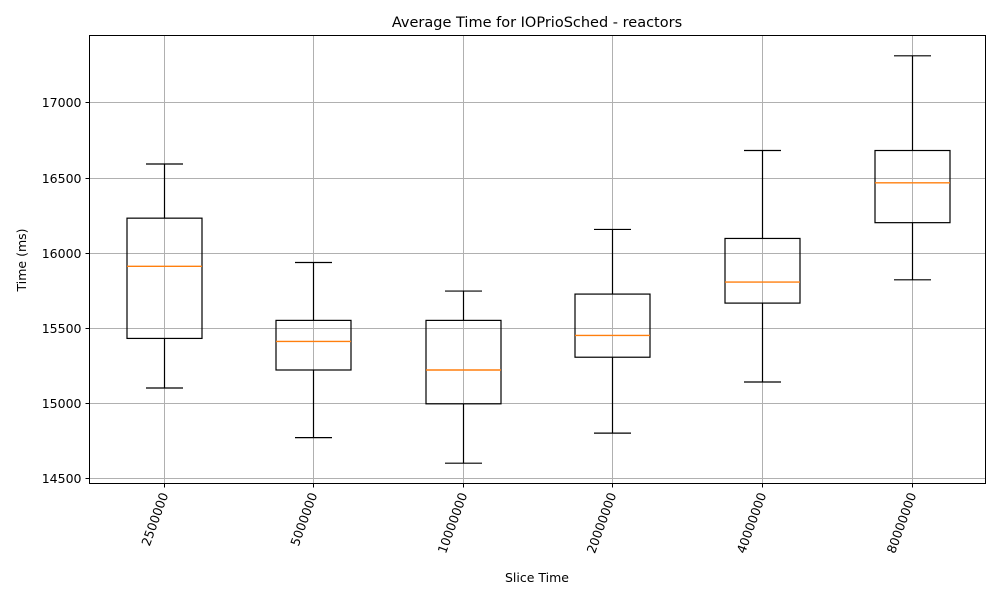  What do you see at coordinates (537, 23) in the screenshot?
I see `chart-title: Average Time for IOPrioSched - reactors` at bounding box center [537, 23].